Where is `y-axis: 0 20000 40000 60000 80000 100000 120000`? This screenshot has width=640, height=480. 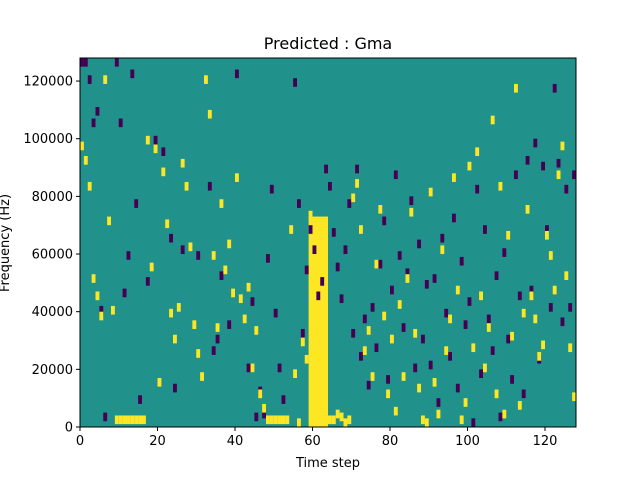
y-axis: 0 20000 40000 60000 80000 100000 120000 is located at coordinates (51, 255).